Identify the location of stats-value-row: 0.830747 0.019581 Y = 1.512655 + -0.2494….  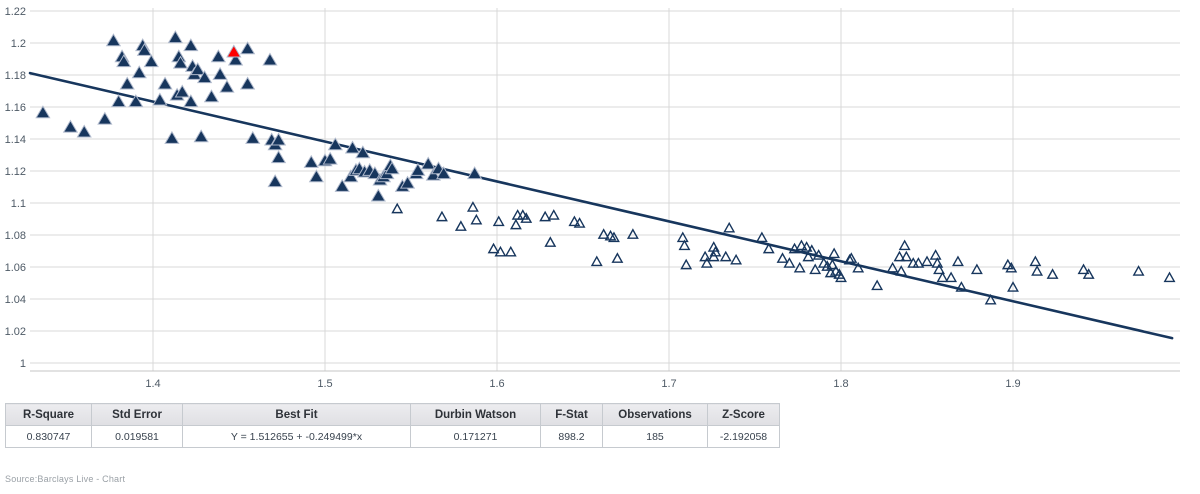
(392, 436).